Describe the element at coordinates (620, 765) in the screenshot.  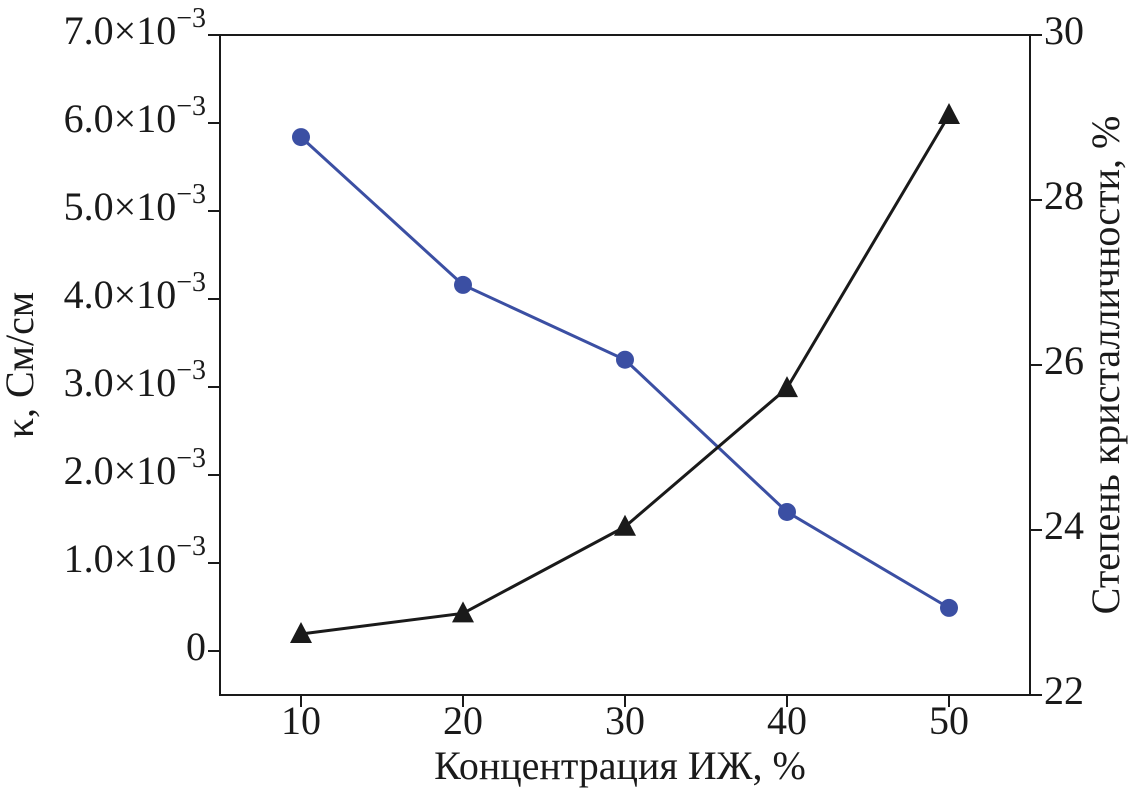
I see `x-axis-label: Концентрация ИЖ, %` at that location.